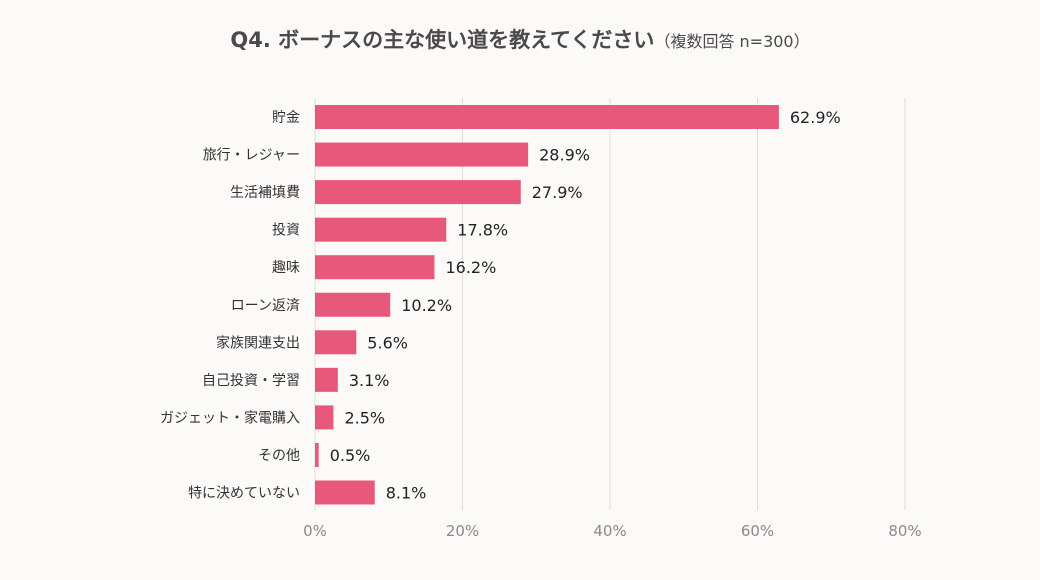 Image resolution: width=1040 pixels, height=580 pixels. Describe the element at coordinates (286, 268) in the screenshot. I see `category-label: 趣味` at that location.